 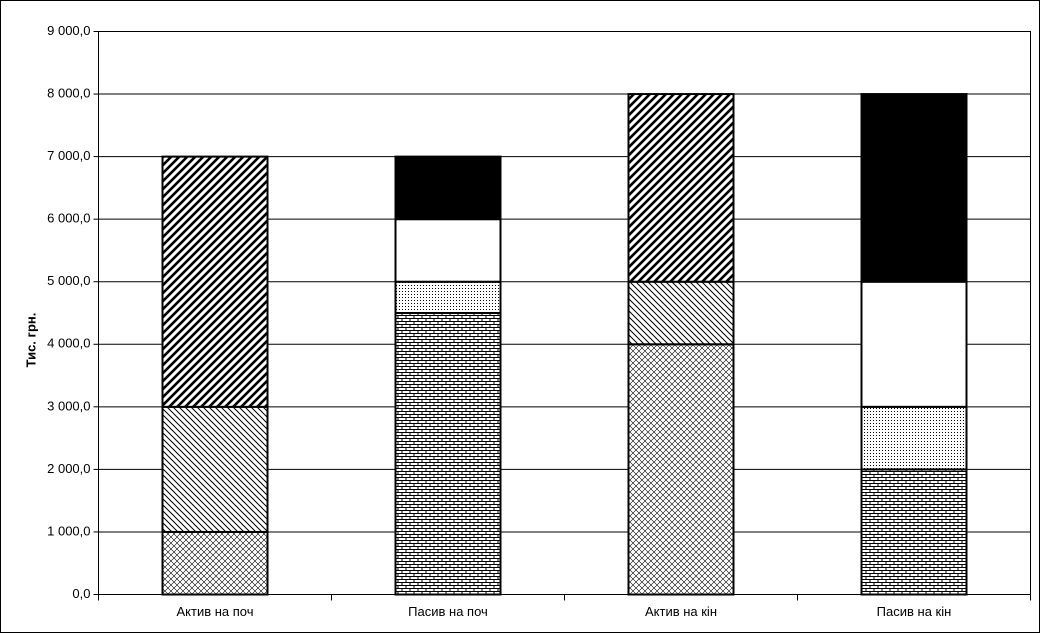 What do you see at coordinates (681, 611) in the screenshot?
I see `x-tick-label: Актив на кін` at bounding box center [681, 611].